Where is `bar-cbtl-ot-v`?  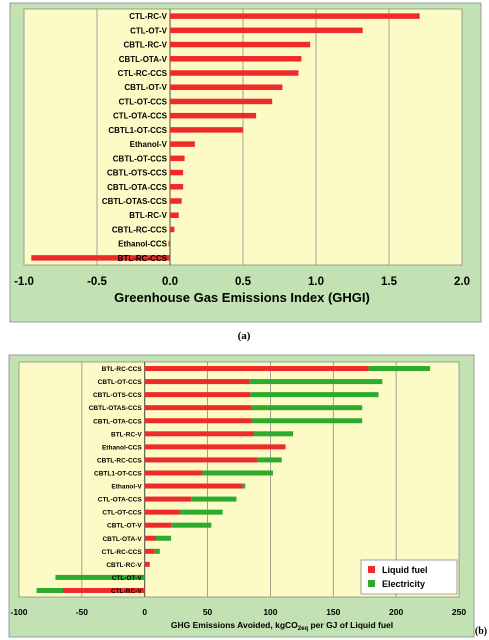
bar-cbtl-ot-v is located at coordinates (226, 87).